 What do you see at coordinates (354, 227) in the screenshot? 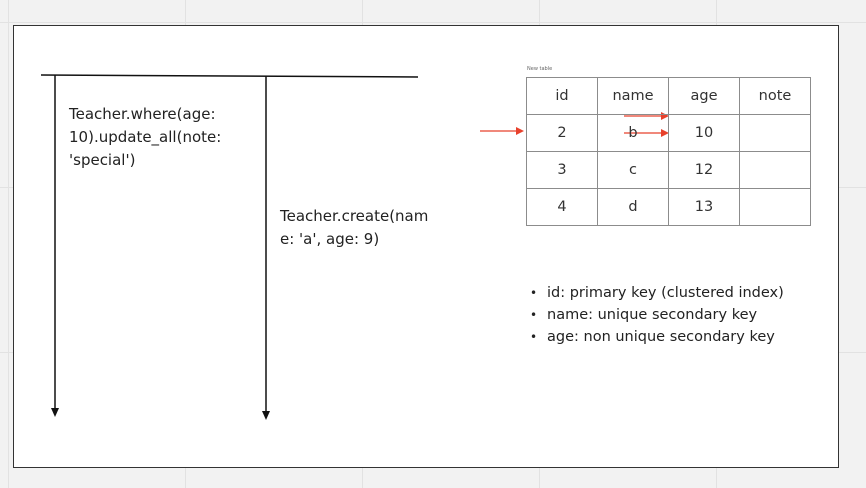
I see `transaction-2-query: Teacher.create(nam e: 'a', age: 9)` at bounding box center [354, 227].